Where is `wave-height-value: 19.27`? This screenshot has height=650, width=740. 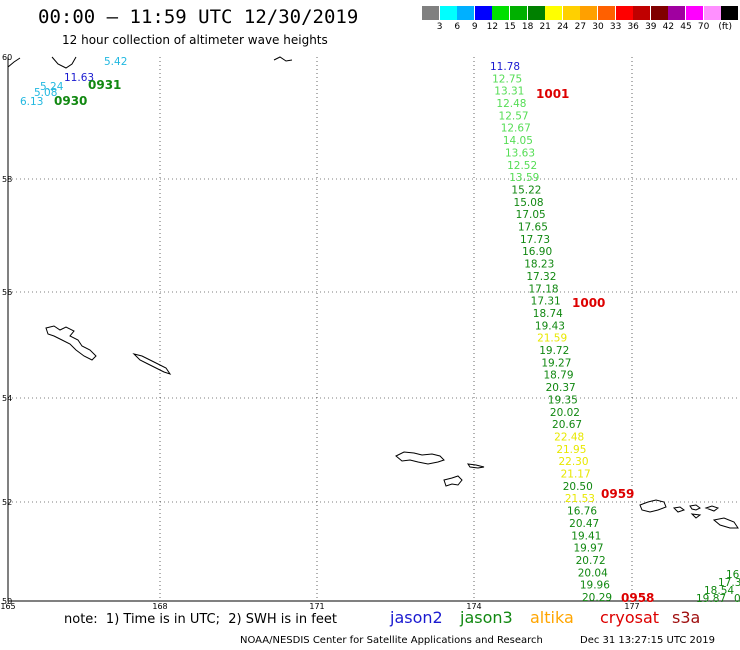
wave-height-value: 19.27 is located at coordinates (556, 363).